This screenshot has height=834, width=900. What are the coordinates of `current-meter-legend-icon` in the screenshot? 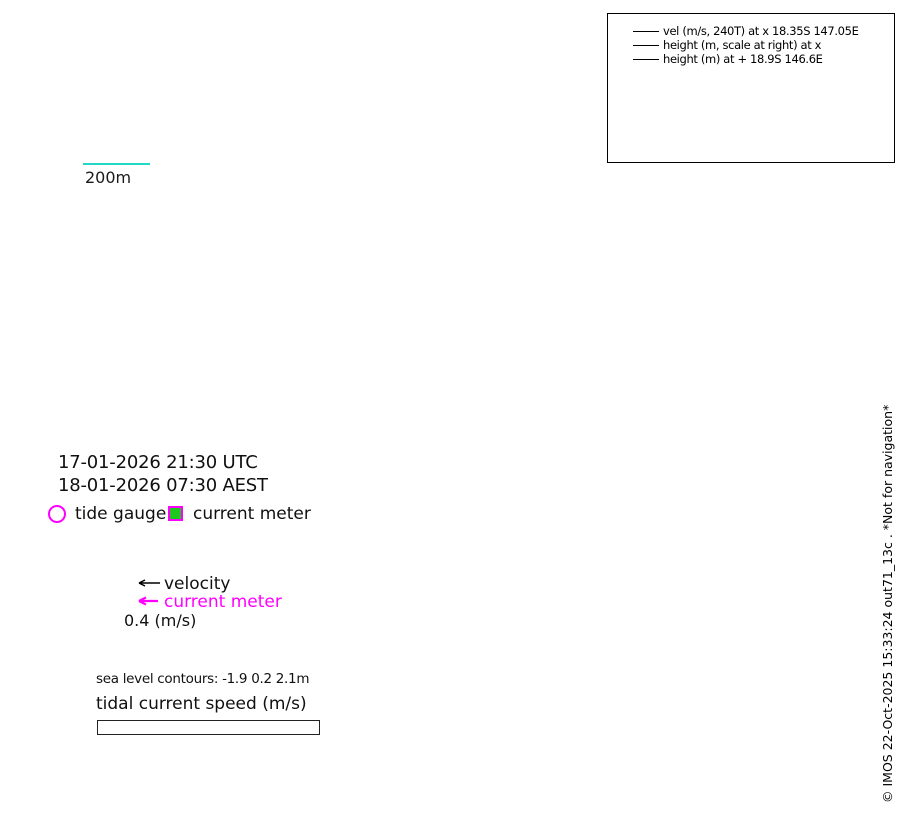 It's located at (175, 513).